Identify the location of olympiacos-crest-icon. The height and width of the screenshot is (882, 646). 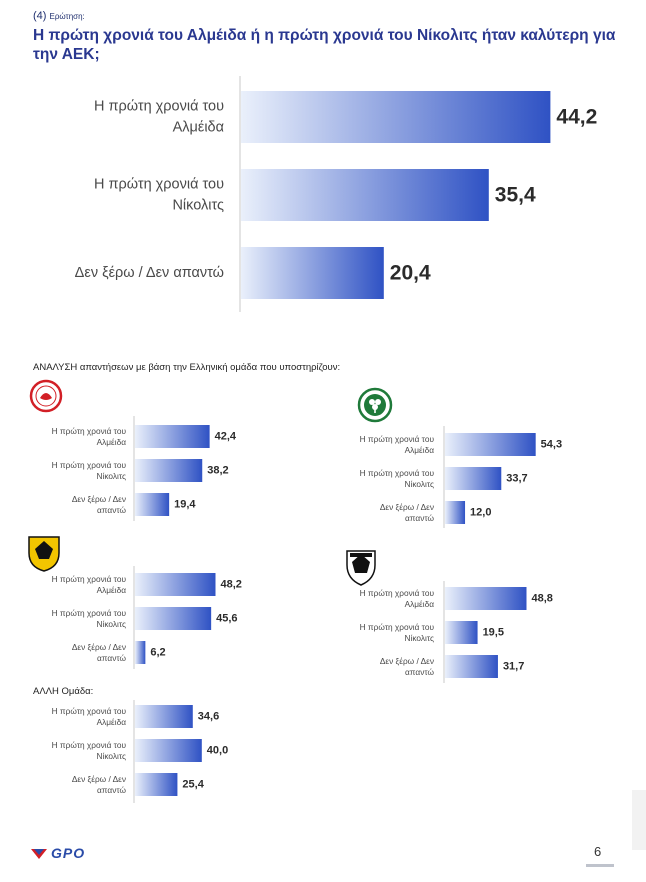
(46, 396).